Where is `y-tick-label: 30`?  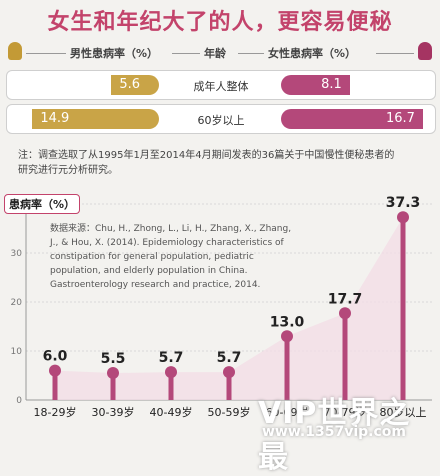
y-tick-label: 30 is located at coordinates (17, 254).